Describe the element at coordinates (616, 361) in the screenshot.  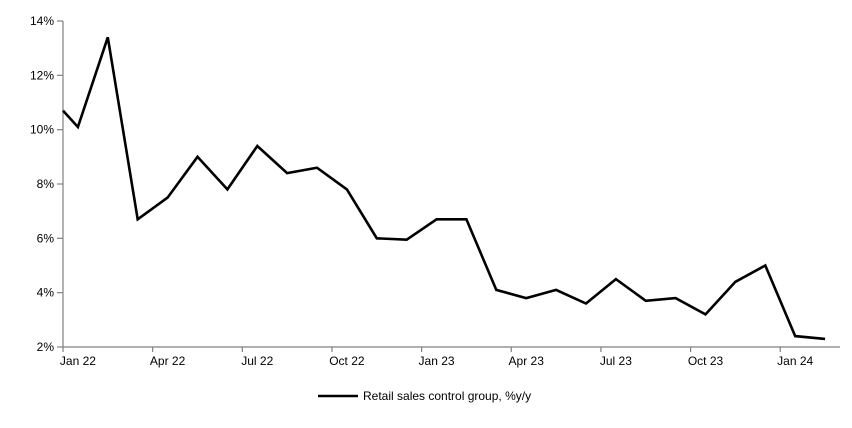
I see `x-tick-label: Jul 23` at that location.